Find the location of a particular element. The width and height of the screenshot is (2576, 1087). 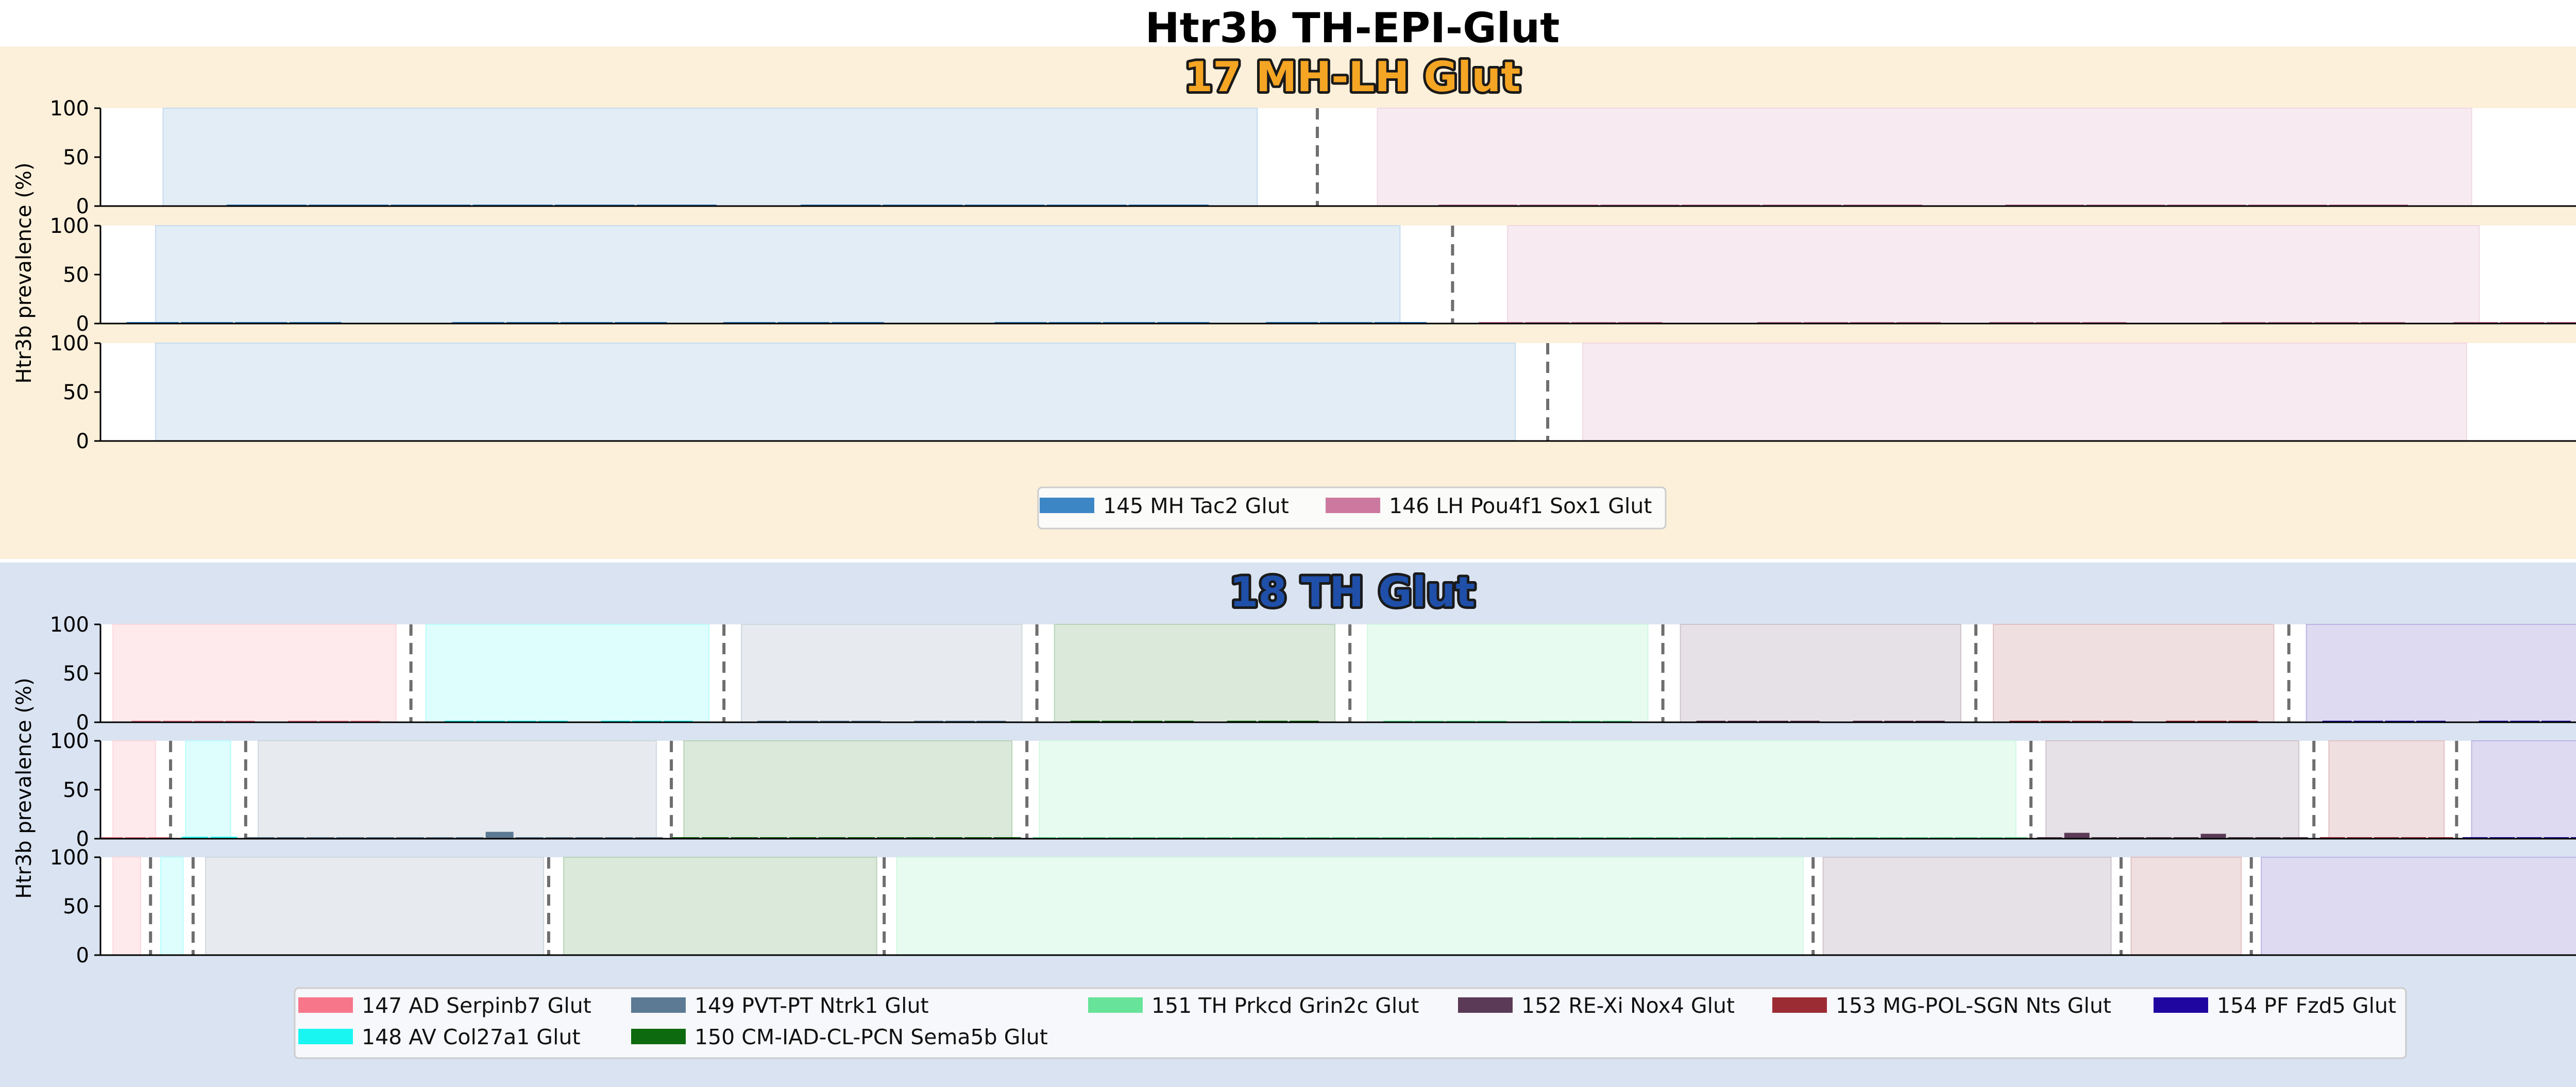

legend-label-151: 151 TH Prkcd Grin2c Glut is located at coordinates (1285, 1005).